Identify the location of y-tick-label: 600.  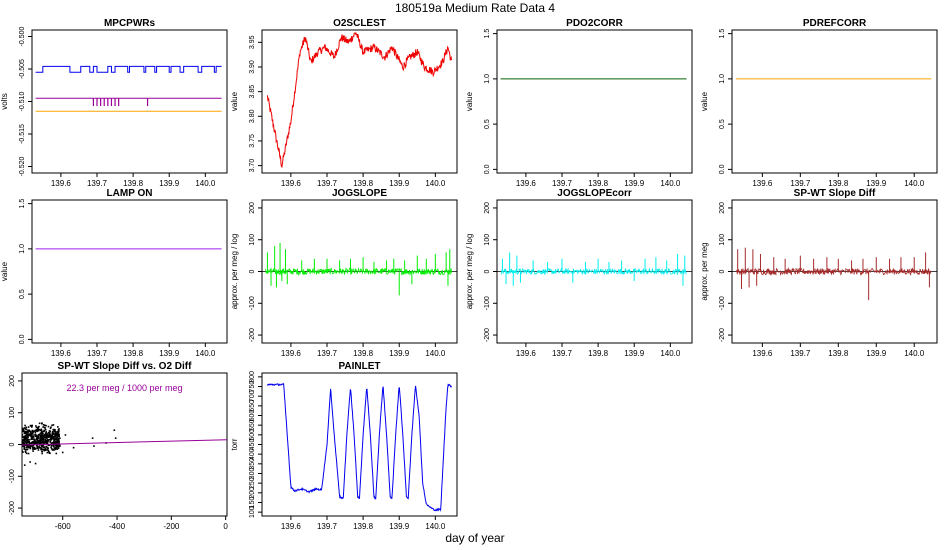
(252, 416).